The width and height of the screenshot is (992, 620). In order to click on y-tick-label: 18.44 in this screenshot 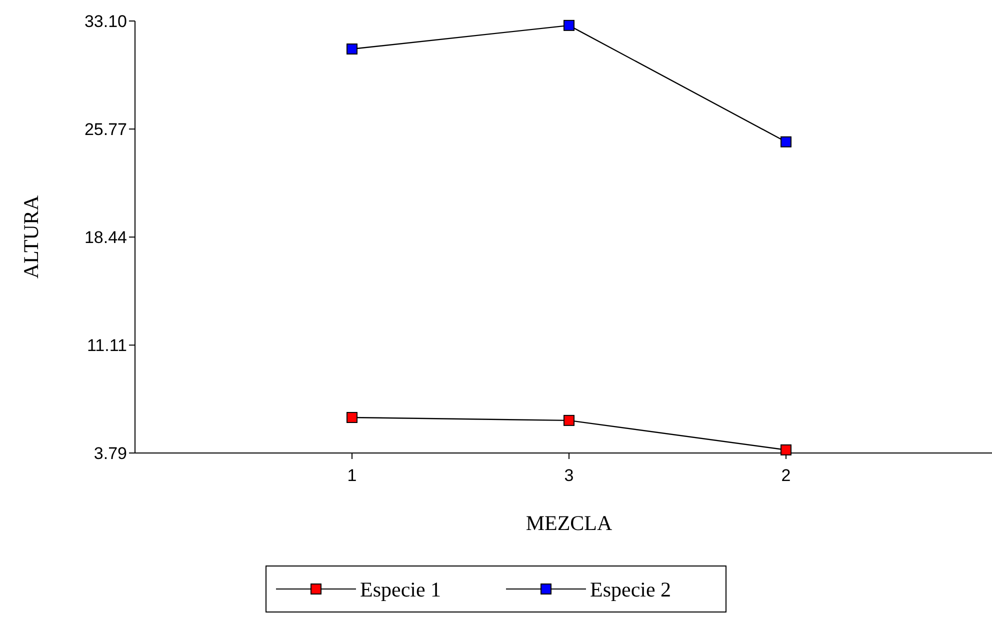, I will do `click(105, 238)`.